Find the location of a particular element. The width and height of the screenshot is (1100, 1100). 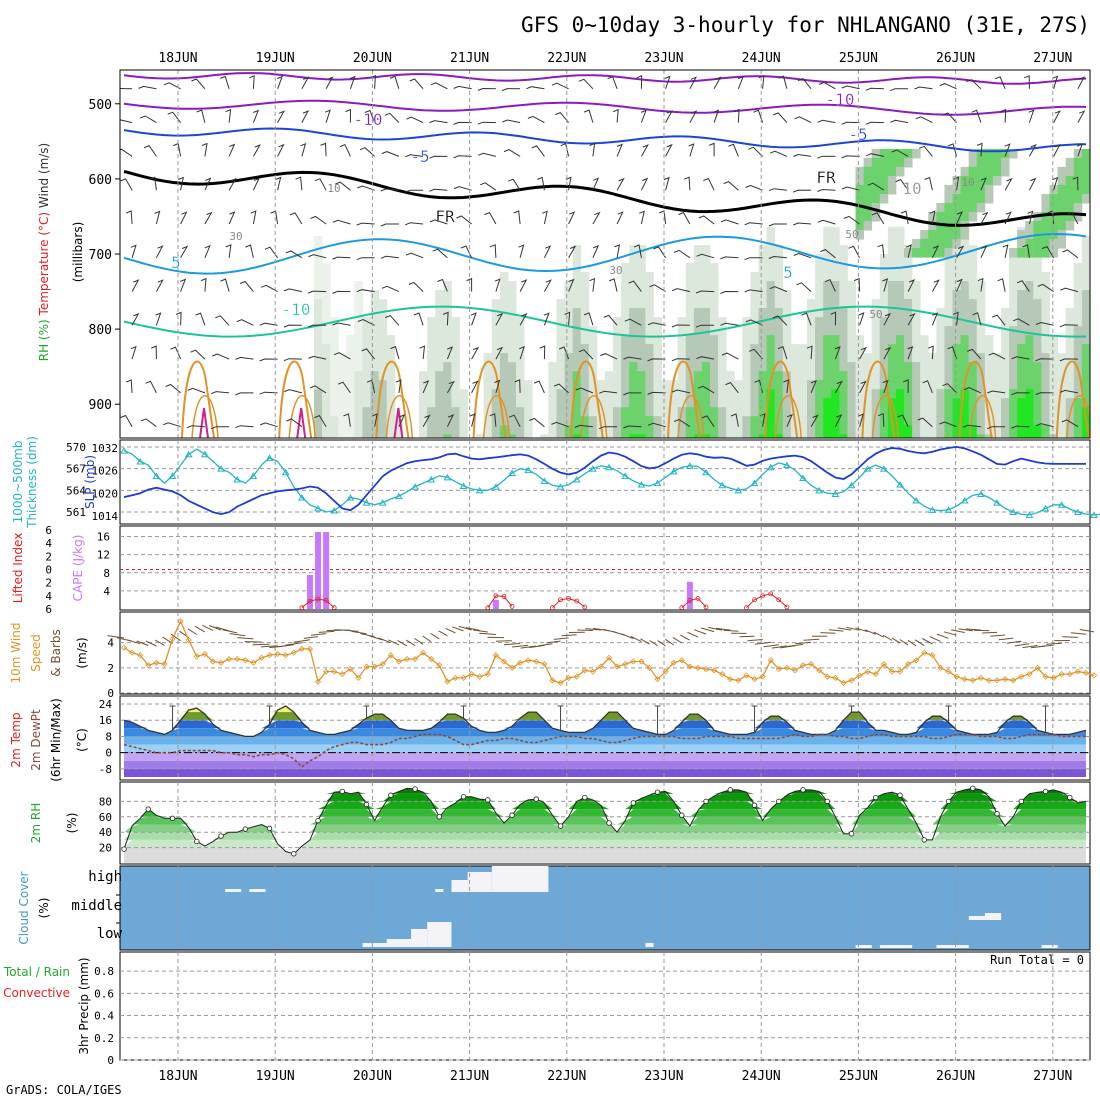

temp-band is located at coordinates (605, 732).